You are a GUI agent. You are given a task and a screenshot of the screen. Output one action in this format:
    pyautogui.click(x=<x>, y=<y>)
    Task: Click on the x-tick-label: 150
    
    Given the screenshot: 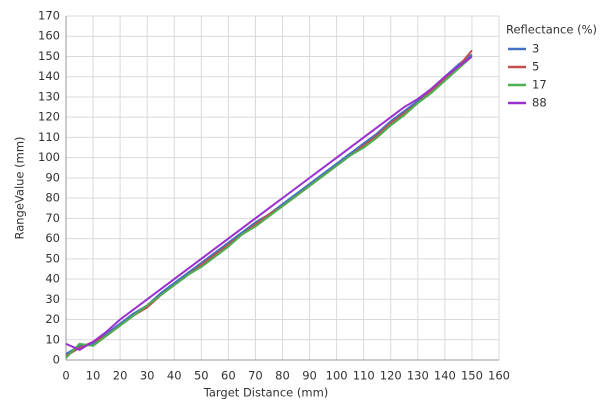 What is the action you would take?
    pyautogui.click(x=472, y=376)
    